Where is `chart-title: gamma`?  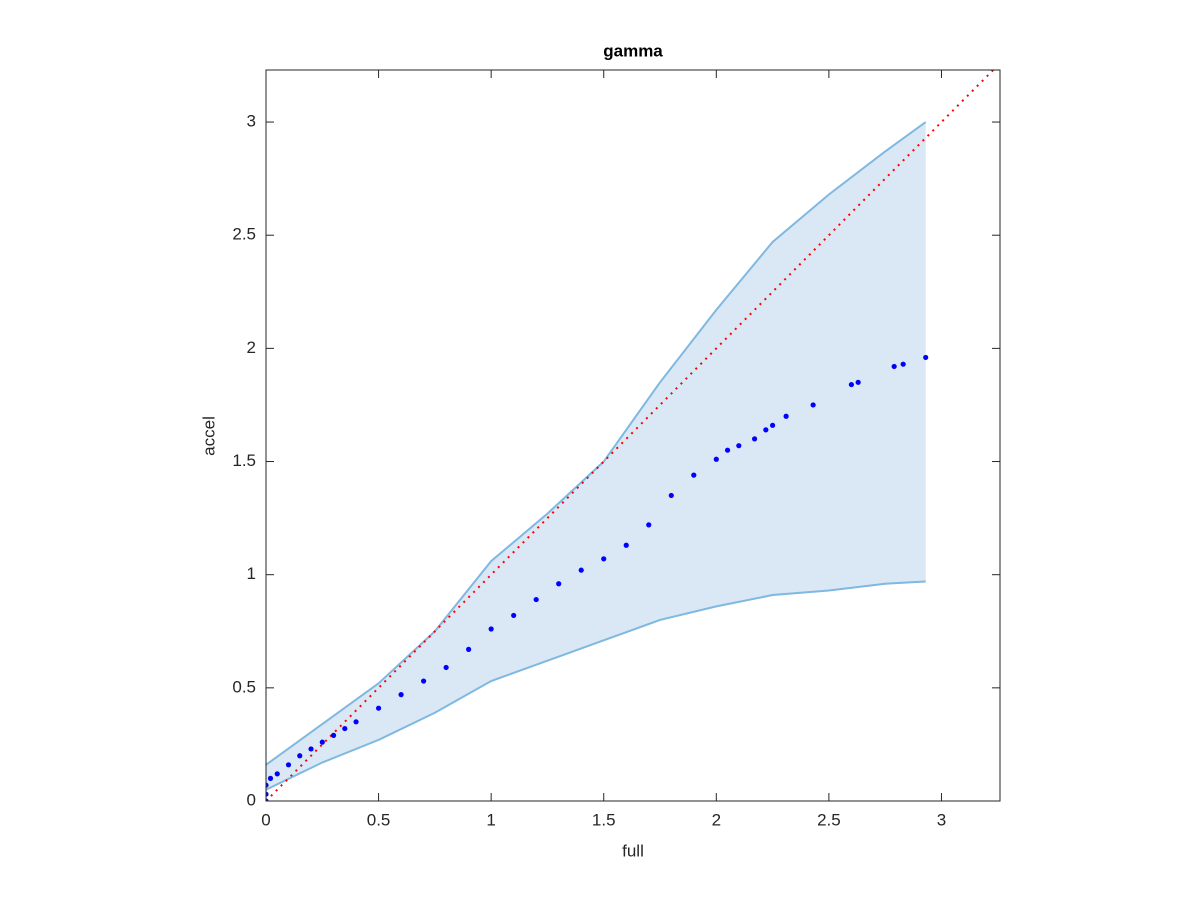 chart-title: gamma is located at coordinates (633, 50).